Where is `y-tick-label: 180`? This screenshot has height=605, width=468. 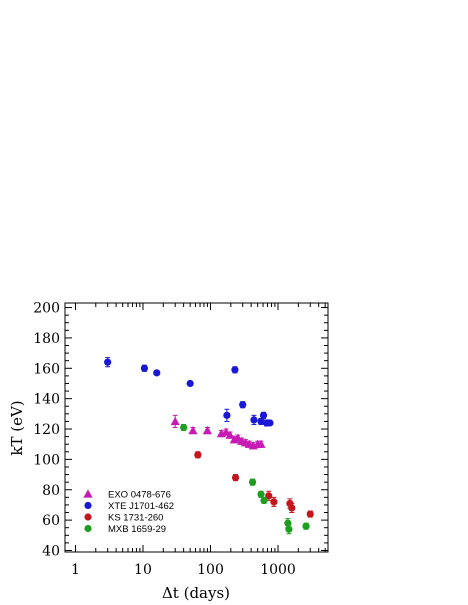
y-tick-label: 180 is located at coordinates (46, 339).